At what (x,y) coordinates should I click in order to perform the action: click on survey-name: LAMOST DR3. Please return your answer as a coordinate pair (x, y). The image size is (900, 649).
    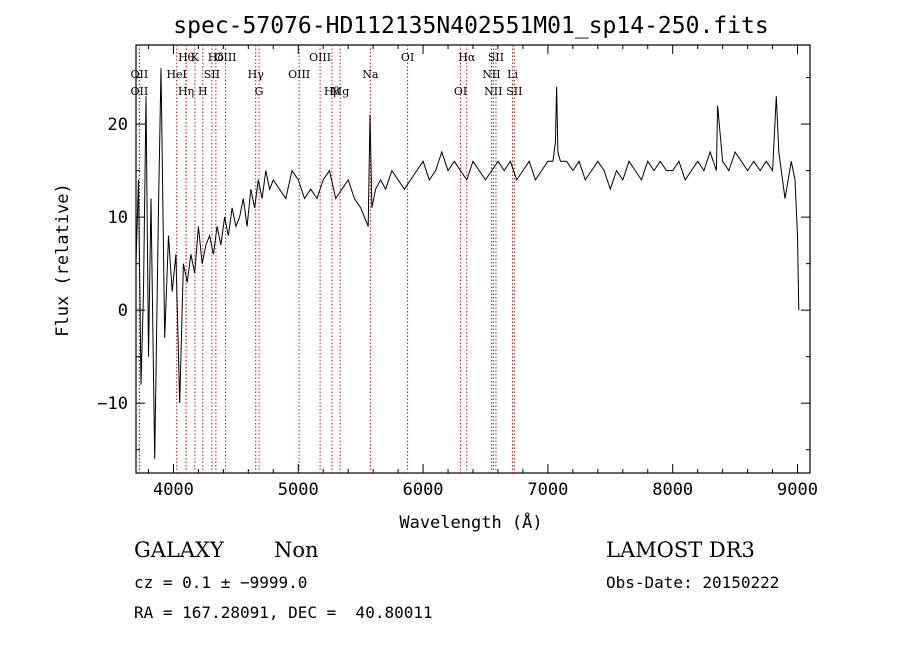
    Looking at the image, I should click on (680, 550).